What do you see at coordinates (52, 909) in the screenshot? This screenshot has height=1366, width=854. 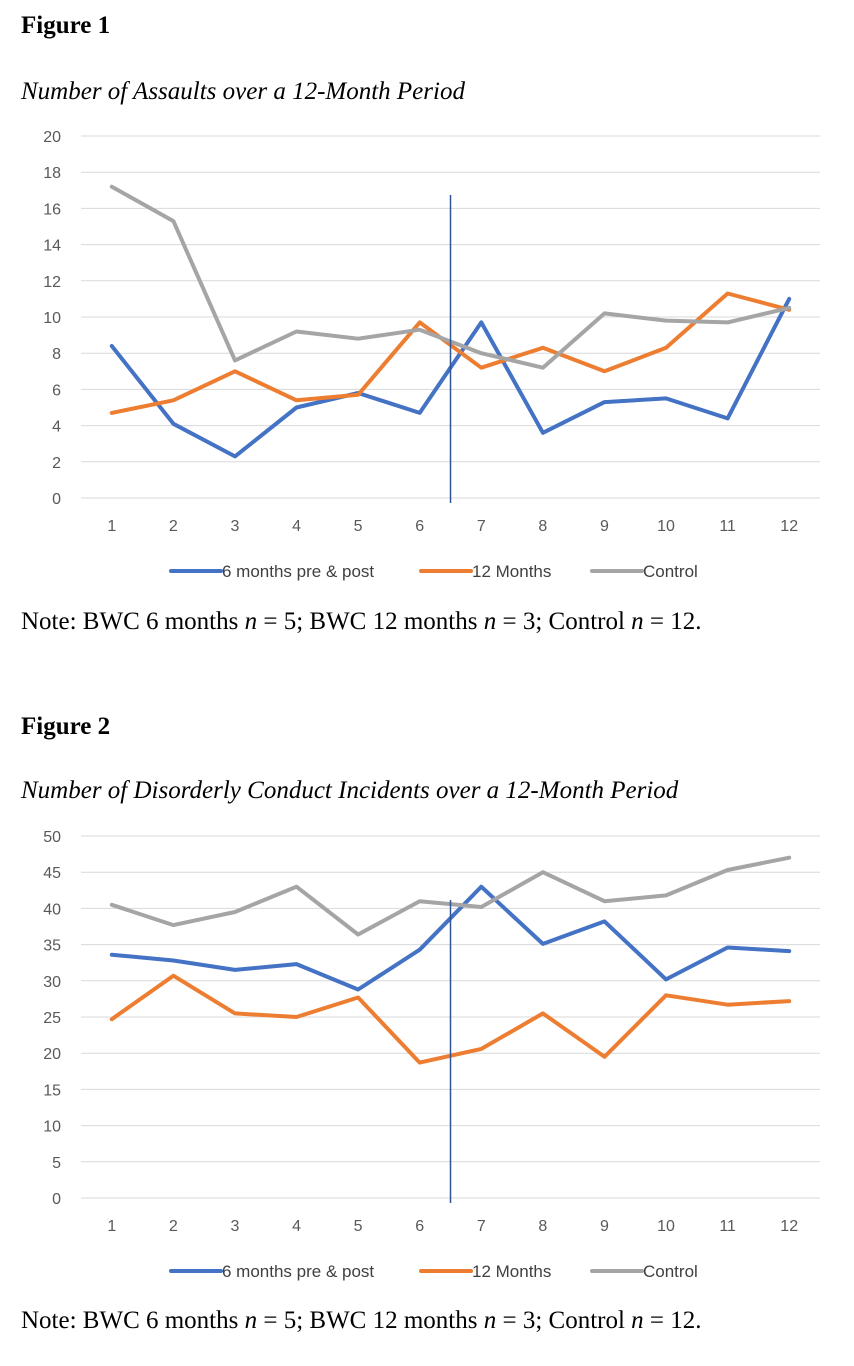 I see `y-tick-label: 40` at bounding box center [52, 909].